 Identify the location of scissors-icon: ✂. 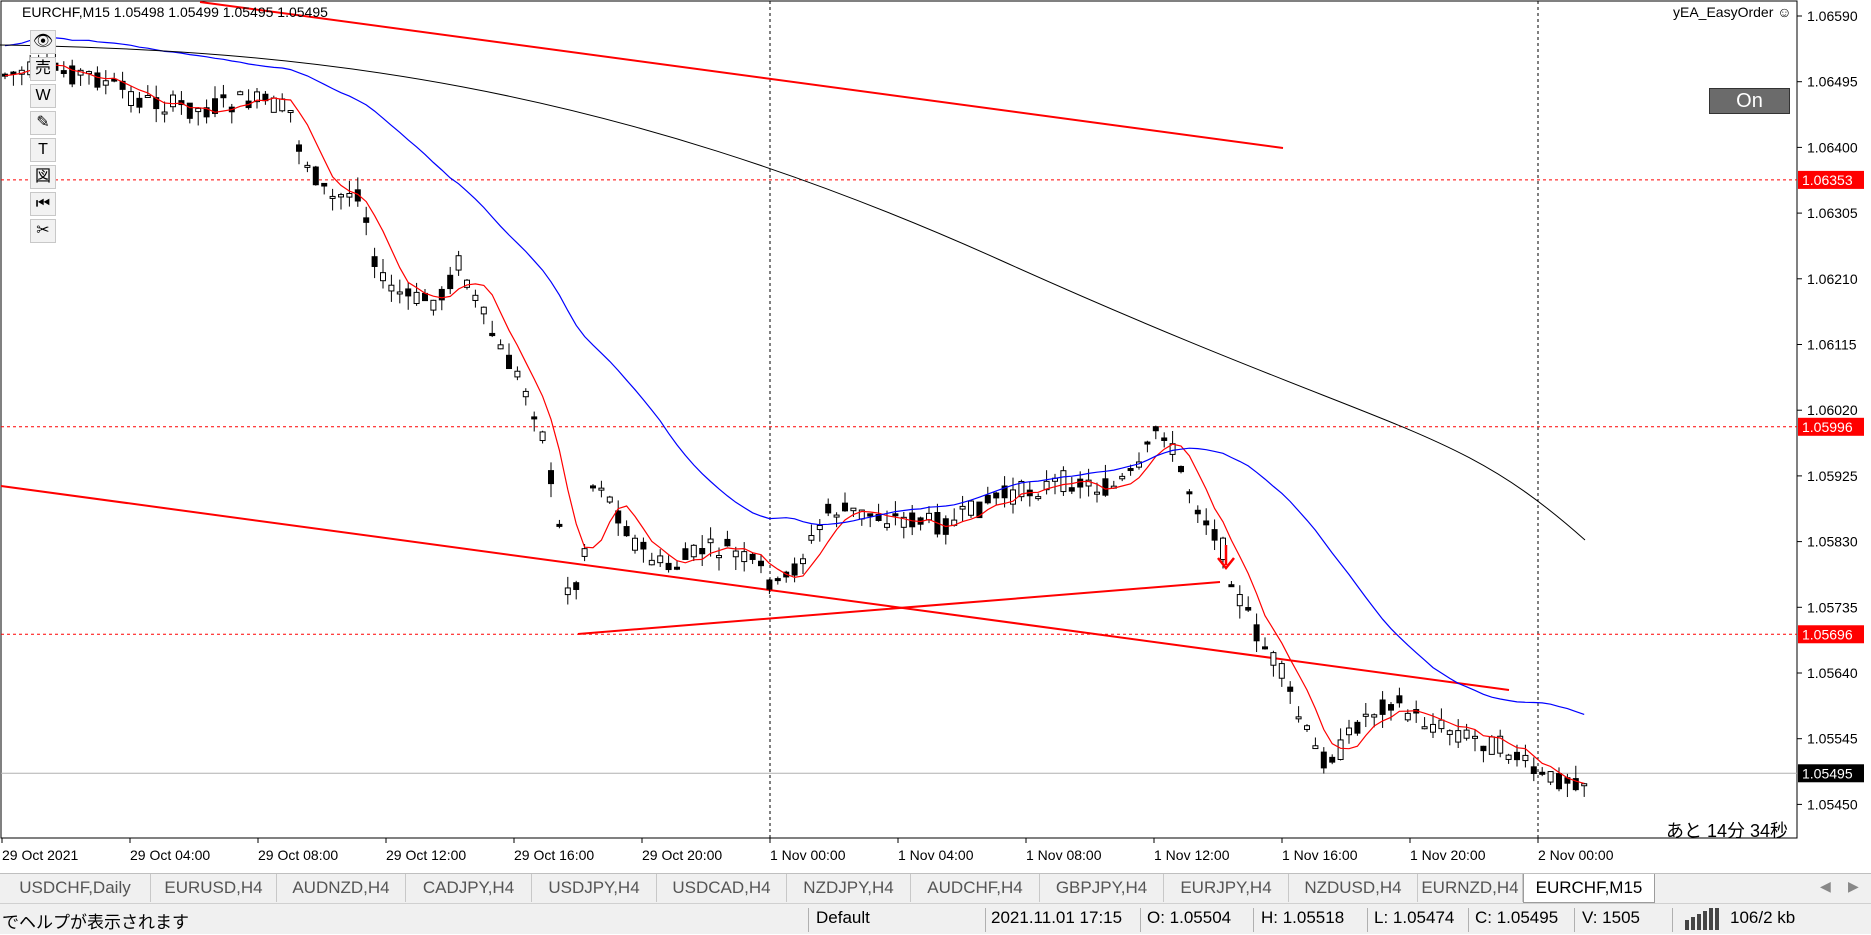
(43, 231).